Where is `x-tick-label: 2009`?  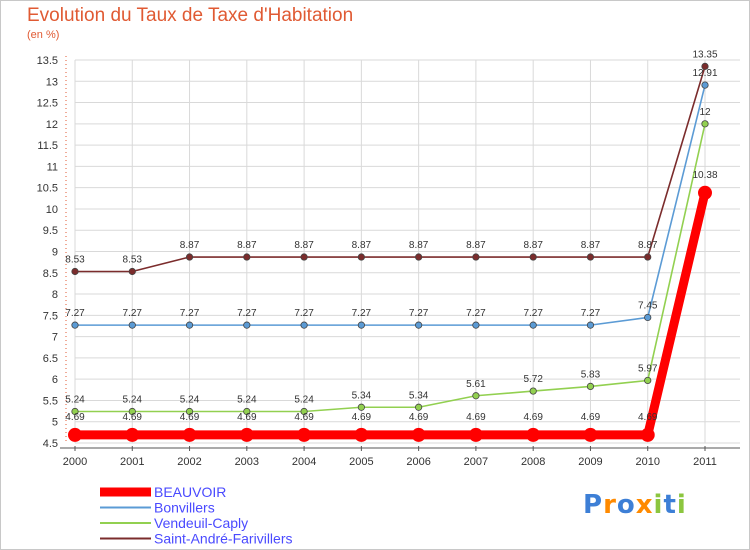
x-tick-label: 2009 is located at coordinates (590, 462).